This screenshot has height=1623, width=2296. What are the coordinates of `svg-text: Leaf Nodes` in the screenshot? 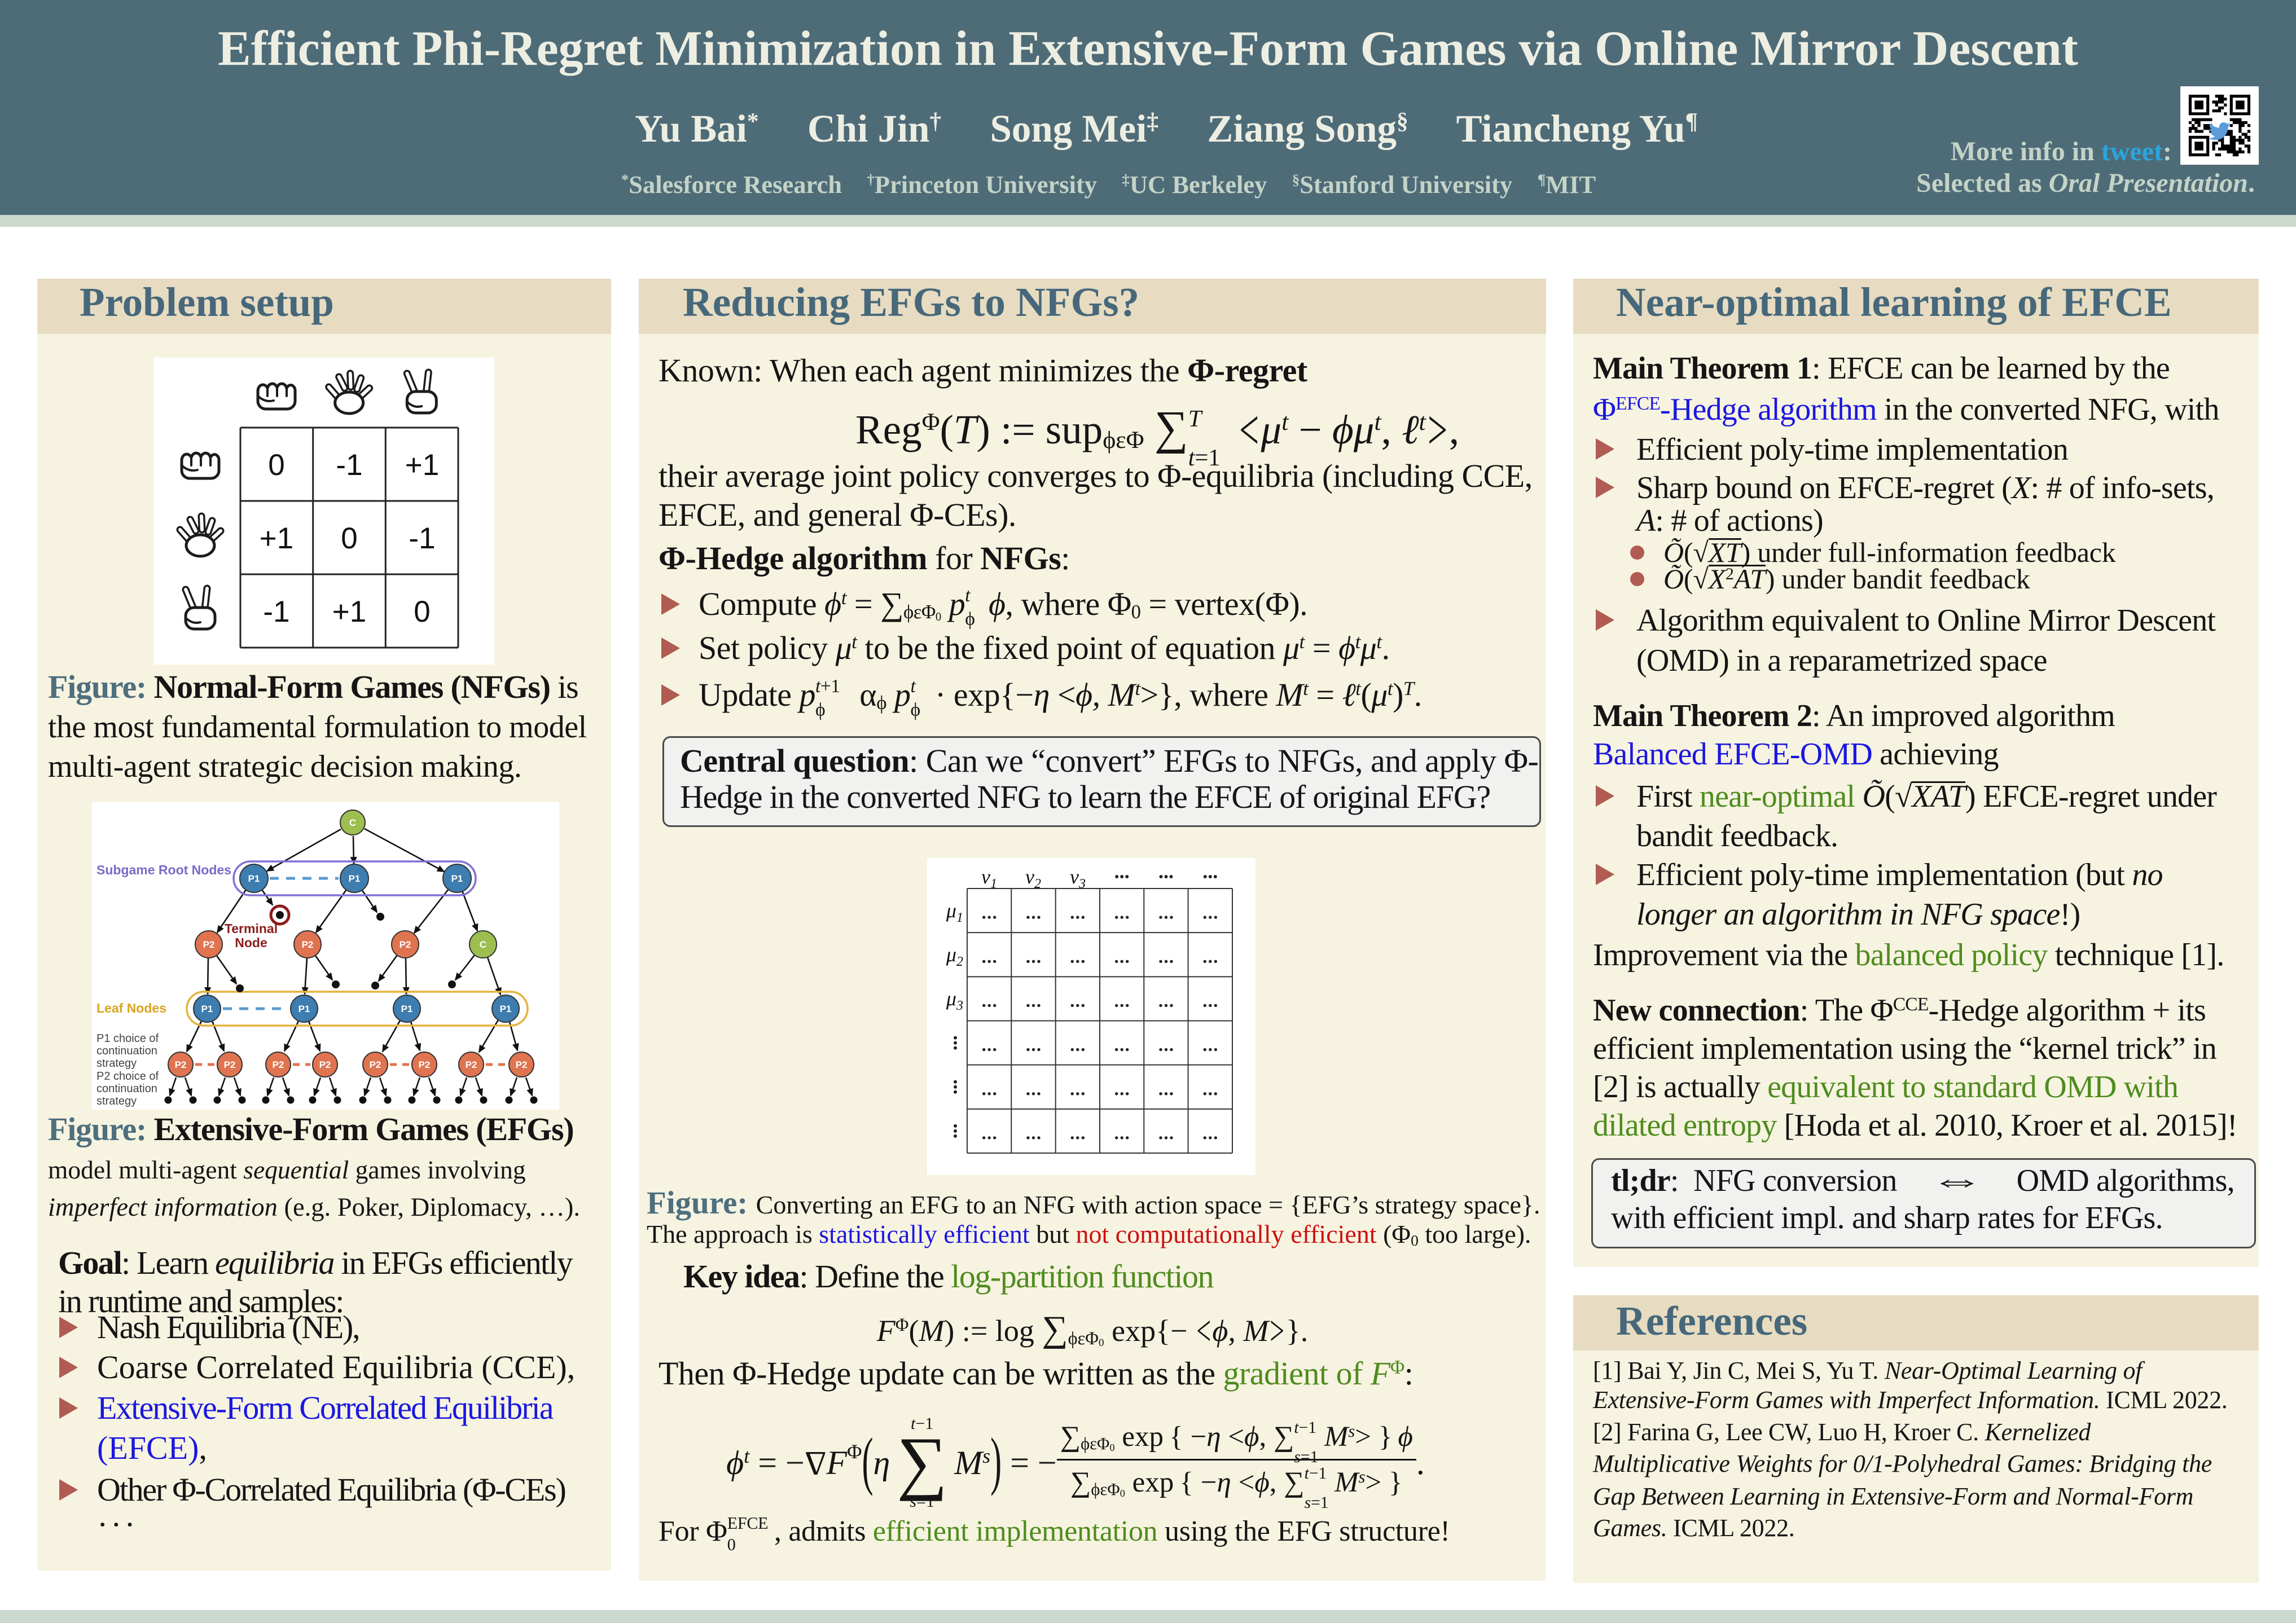 It's located at (131, 1008).